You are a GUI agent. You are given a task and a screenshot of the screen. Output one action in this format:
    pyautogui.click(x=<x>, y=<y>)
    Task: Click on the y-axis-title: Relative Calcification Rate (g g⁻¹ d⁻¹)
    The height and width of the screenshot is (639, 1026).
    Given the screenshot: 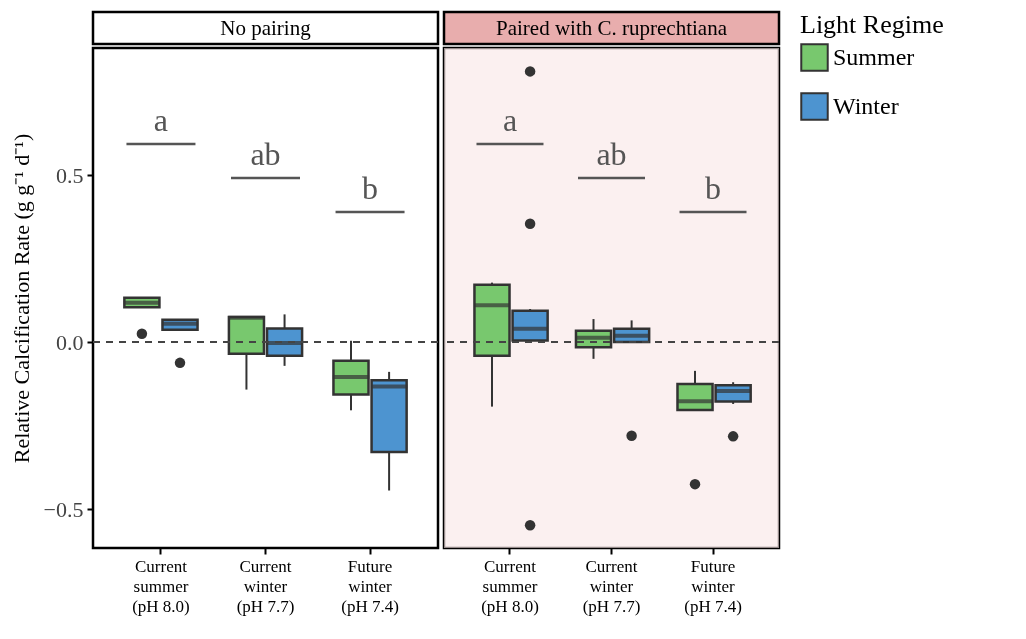 What is the action you would take?
    pyautogui.click(x=21, y=298)
    